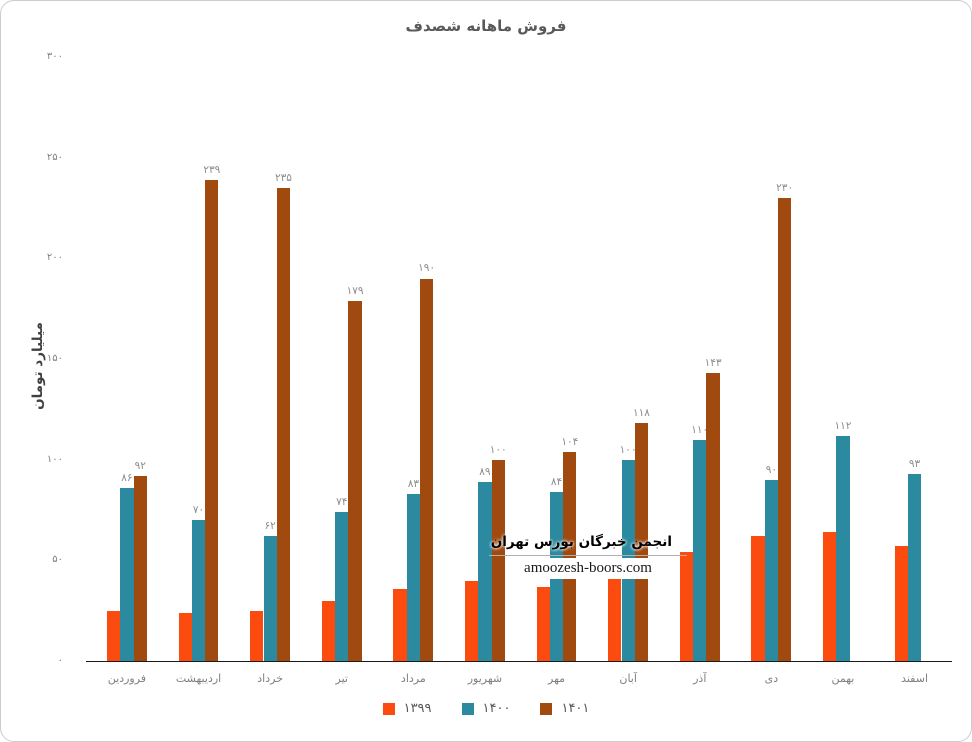 The width and height of the screenshot is (972, 742). I want to click on bar-۱۴۰۰-اسفند, so click(914, 567).